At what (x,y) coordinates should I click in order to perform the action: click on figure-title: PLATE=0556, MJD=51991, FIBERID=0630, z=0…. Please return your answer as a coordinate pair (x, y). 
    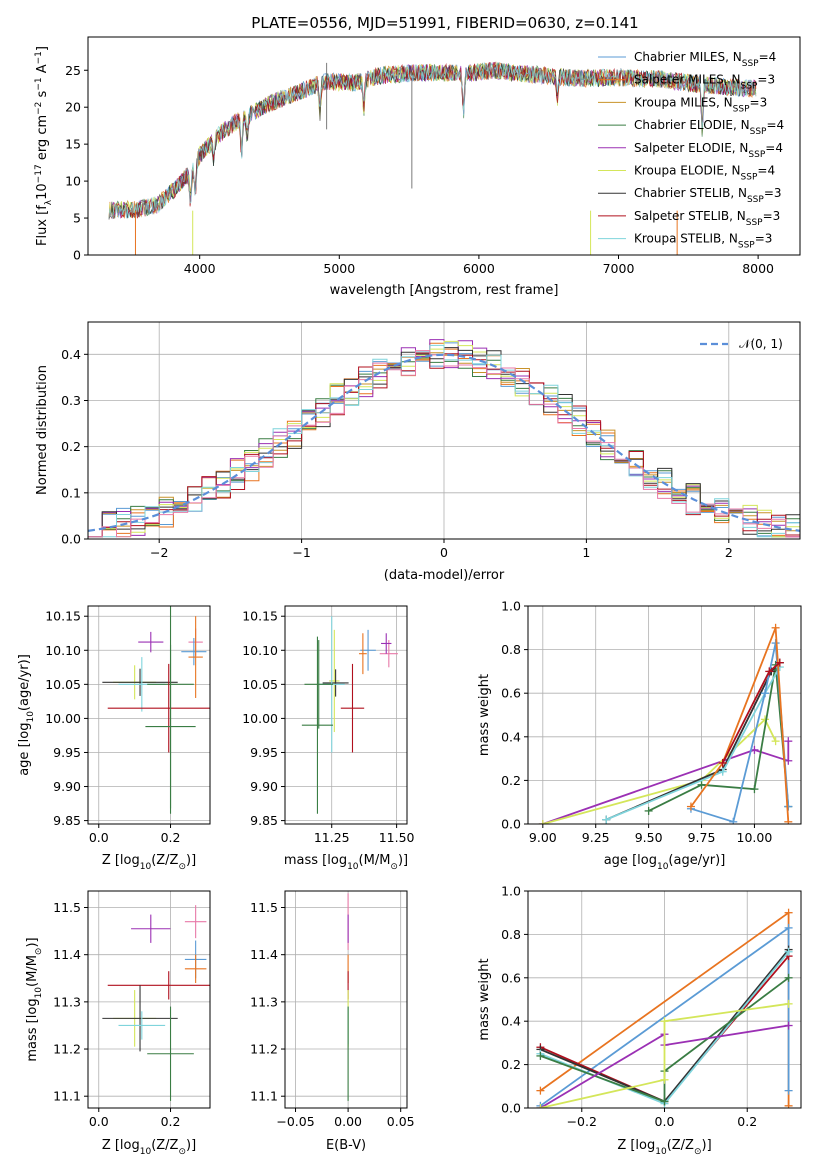
    Looking at the image, I should click on (444, 23).